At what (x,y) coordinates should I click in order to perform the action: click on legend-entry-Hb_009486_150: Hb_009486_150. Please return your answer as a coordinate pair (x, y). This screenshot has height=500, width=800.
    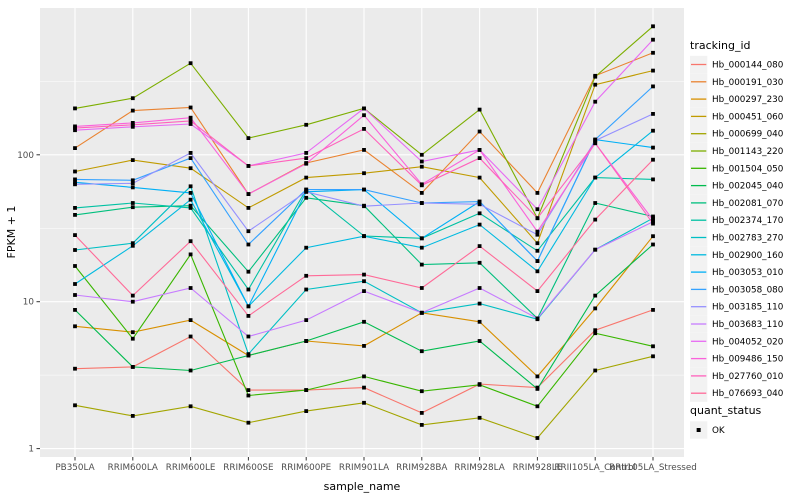
    Looking at the image, I should click on (737, 358).